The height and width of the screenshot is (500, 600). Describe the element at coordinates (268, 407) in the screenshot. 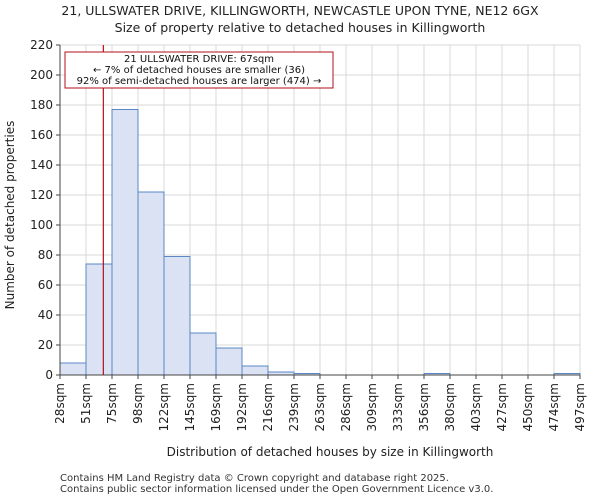

I see `x-tick-label: 216sqm` at that location.